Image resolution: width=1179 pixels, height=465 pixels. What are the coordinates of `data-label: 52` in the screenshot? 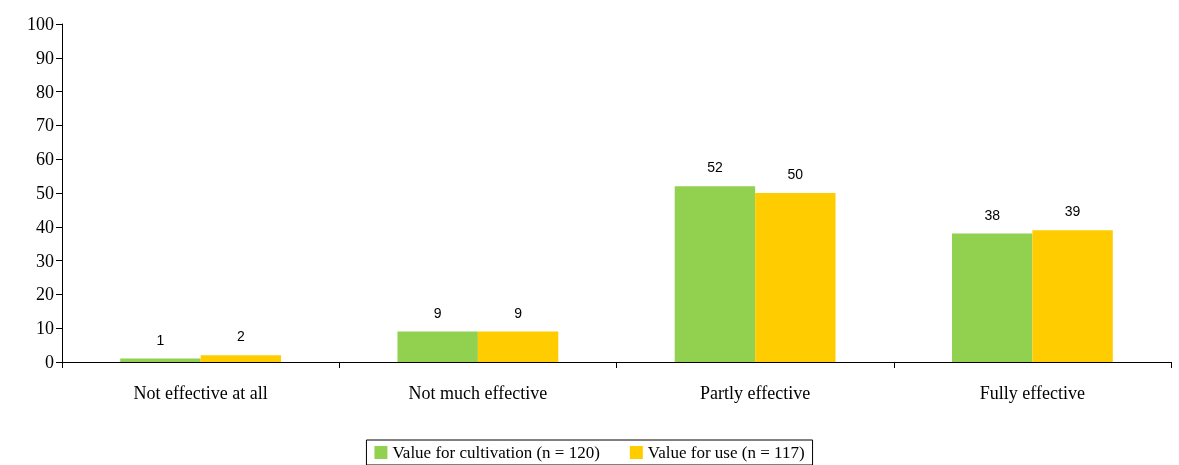 It's located at (715, 167).